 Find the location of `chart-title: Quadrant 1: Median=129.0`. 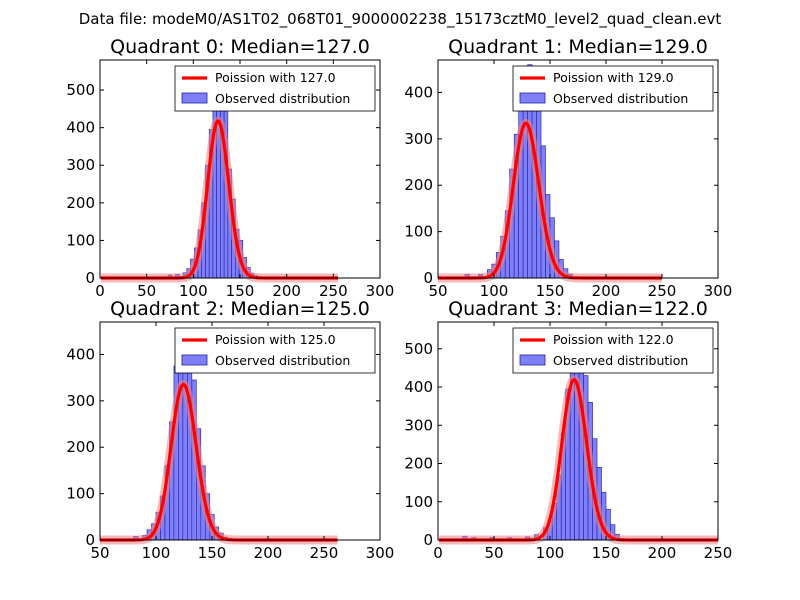

chart-title: Quadrant 1: Median=129.0 is located at coordinates (578, 47).